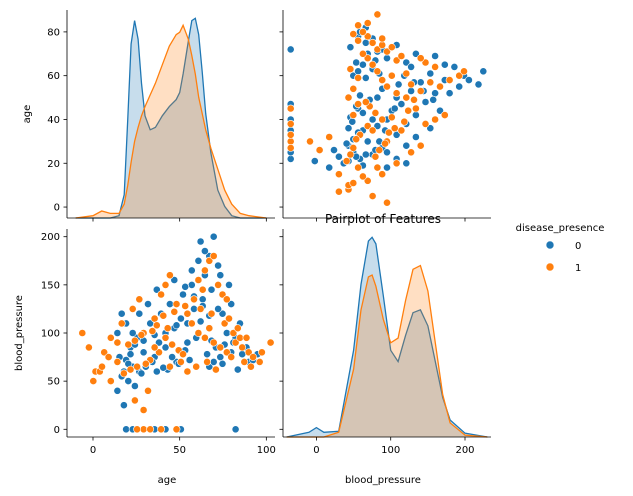 This screenshot has width=633, height=496. What do you see at coordinates (50, 285) in the screenshot?
I see `y-tick-label: 150` at bounding box center [50, 285].